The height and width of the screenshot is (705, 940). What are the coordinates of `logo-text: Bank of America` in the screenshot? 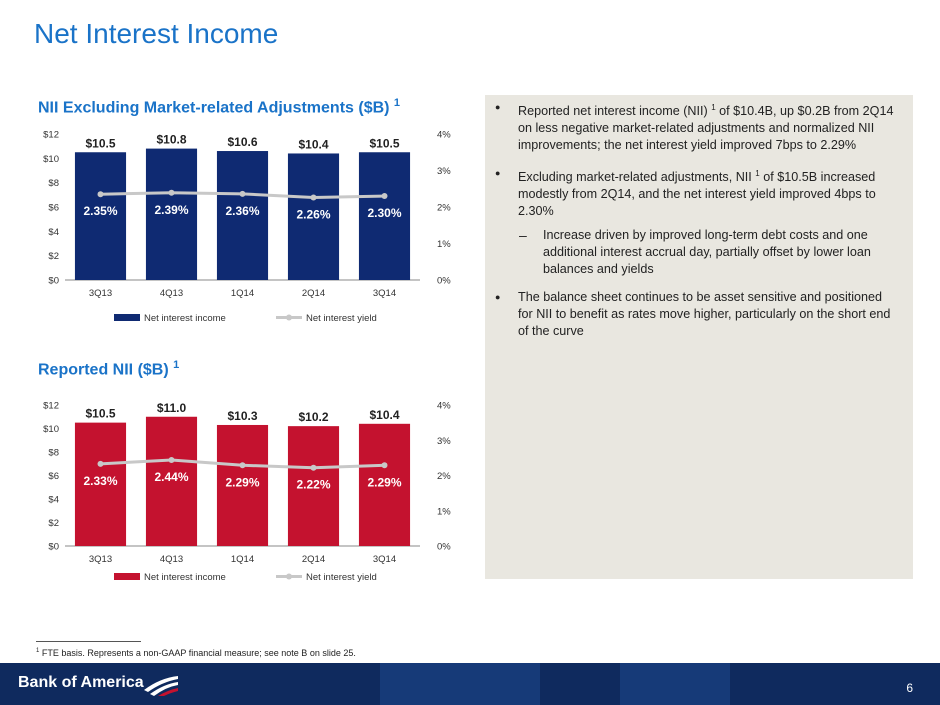 It's located at (81, 682).